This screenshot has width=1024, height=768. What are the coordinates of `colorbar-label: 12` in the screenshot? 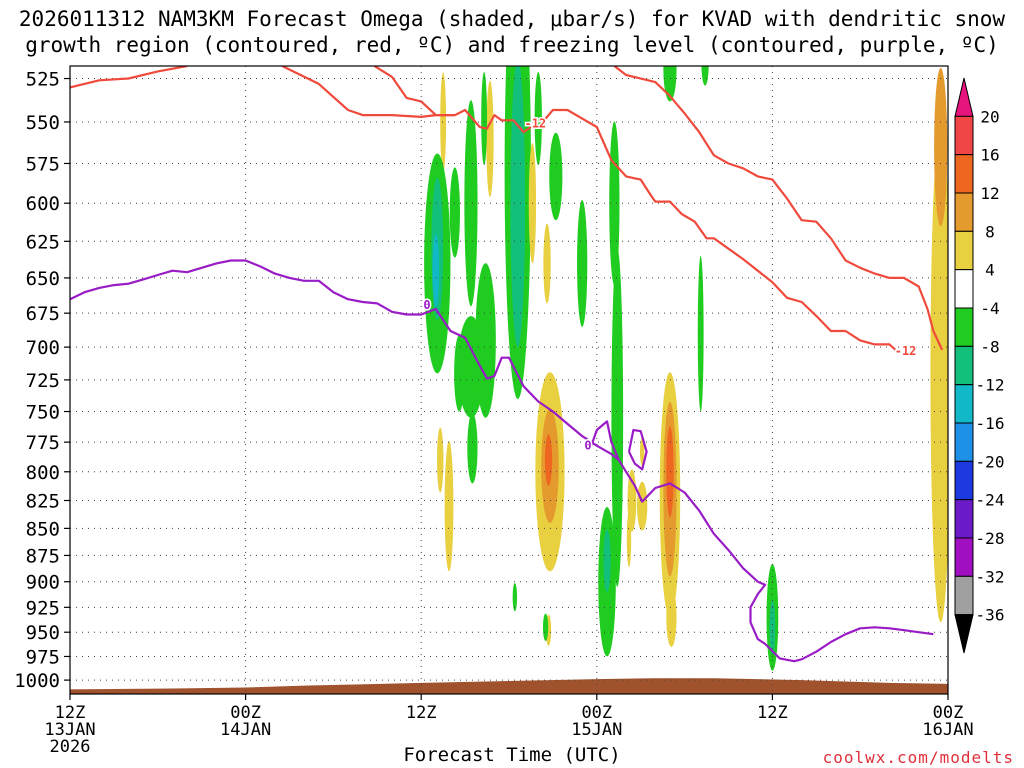 It's located at (989, 193).